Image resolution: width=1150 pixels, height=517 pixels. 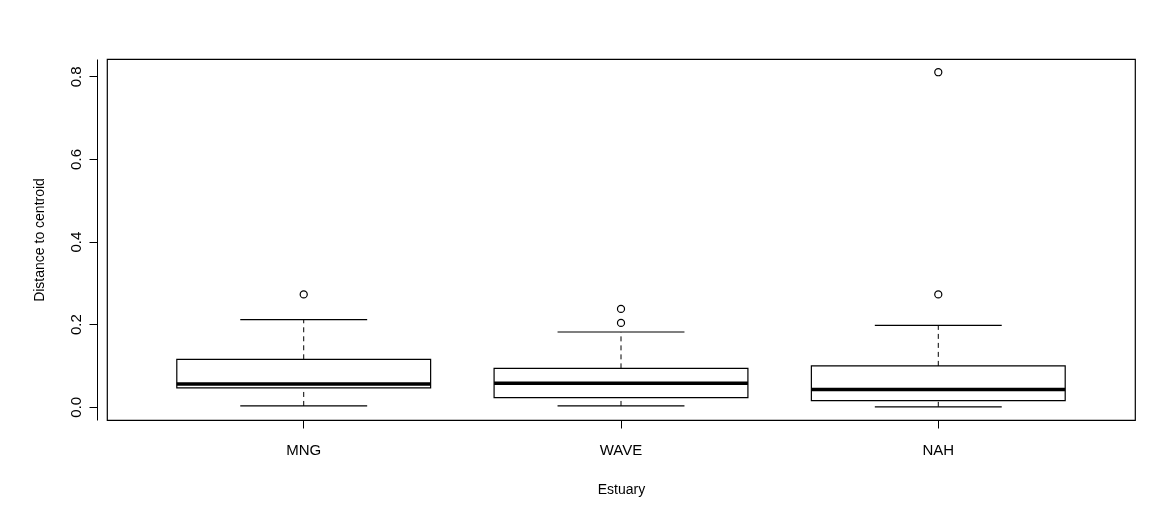 I want to click on y-axis-title: Distance to centroid, so click(x=38, y=240).